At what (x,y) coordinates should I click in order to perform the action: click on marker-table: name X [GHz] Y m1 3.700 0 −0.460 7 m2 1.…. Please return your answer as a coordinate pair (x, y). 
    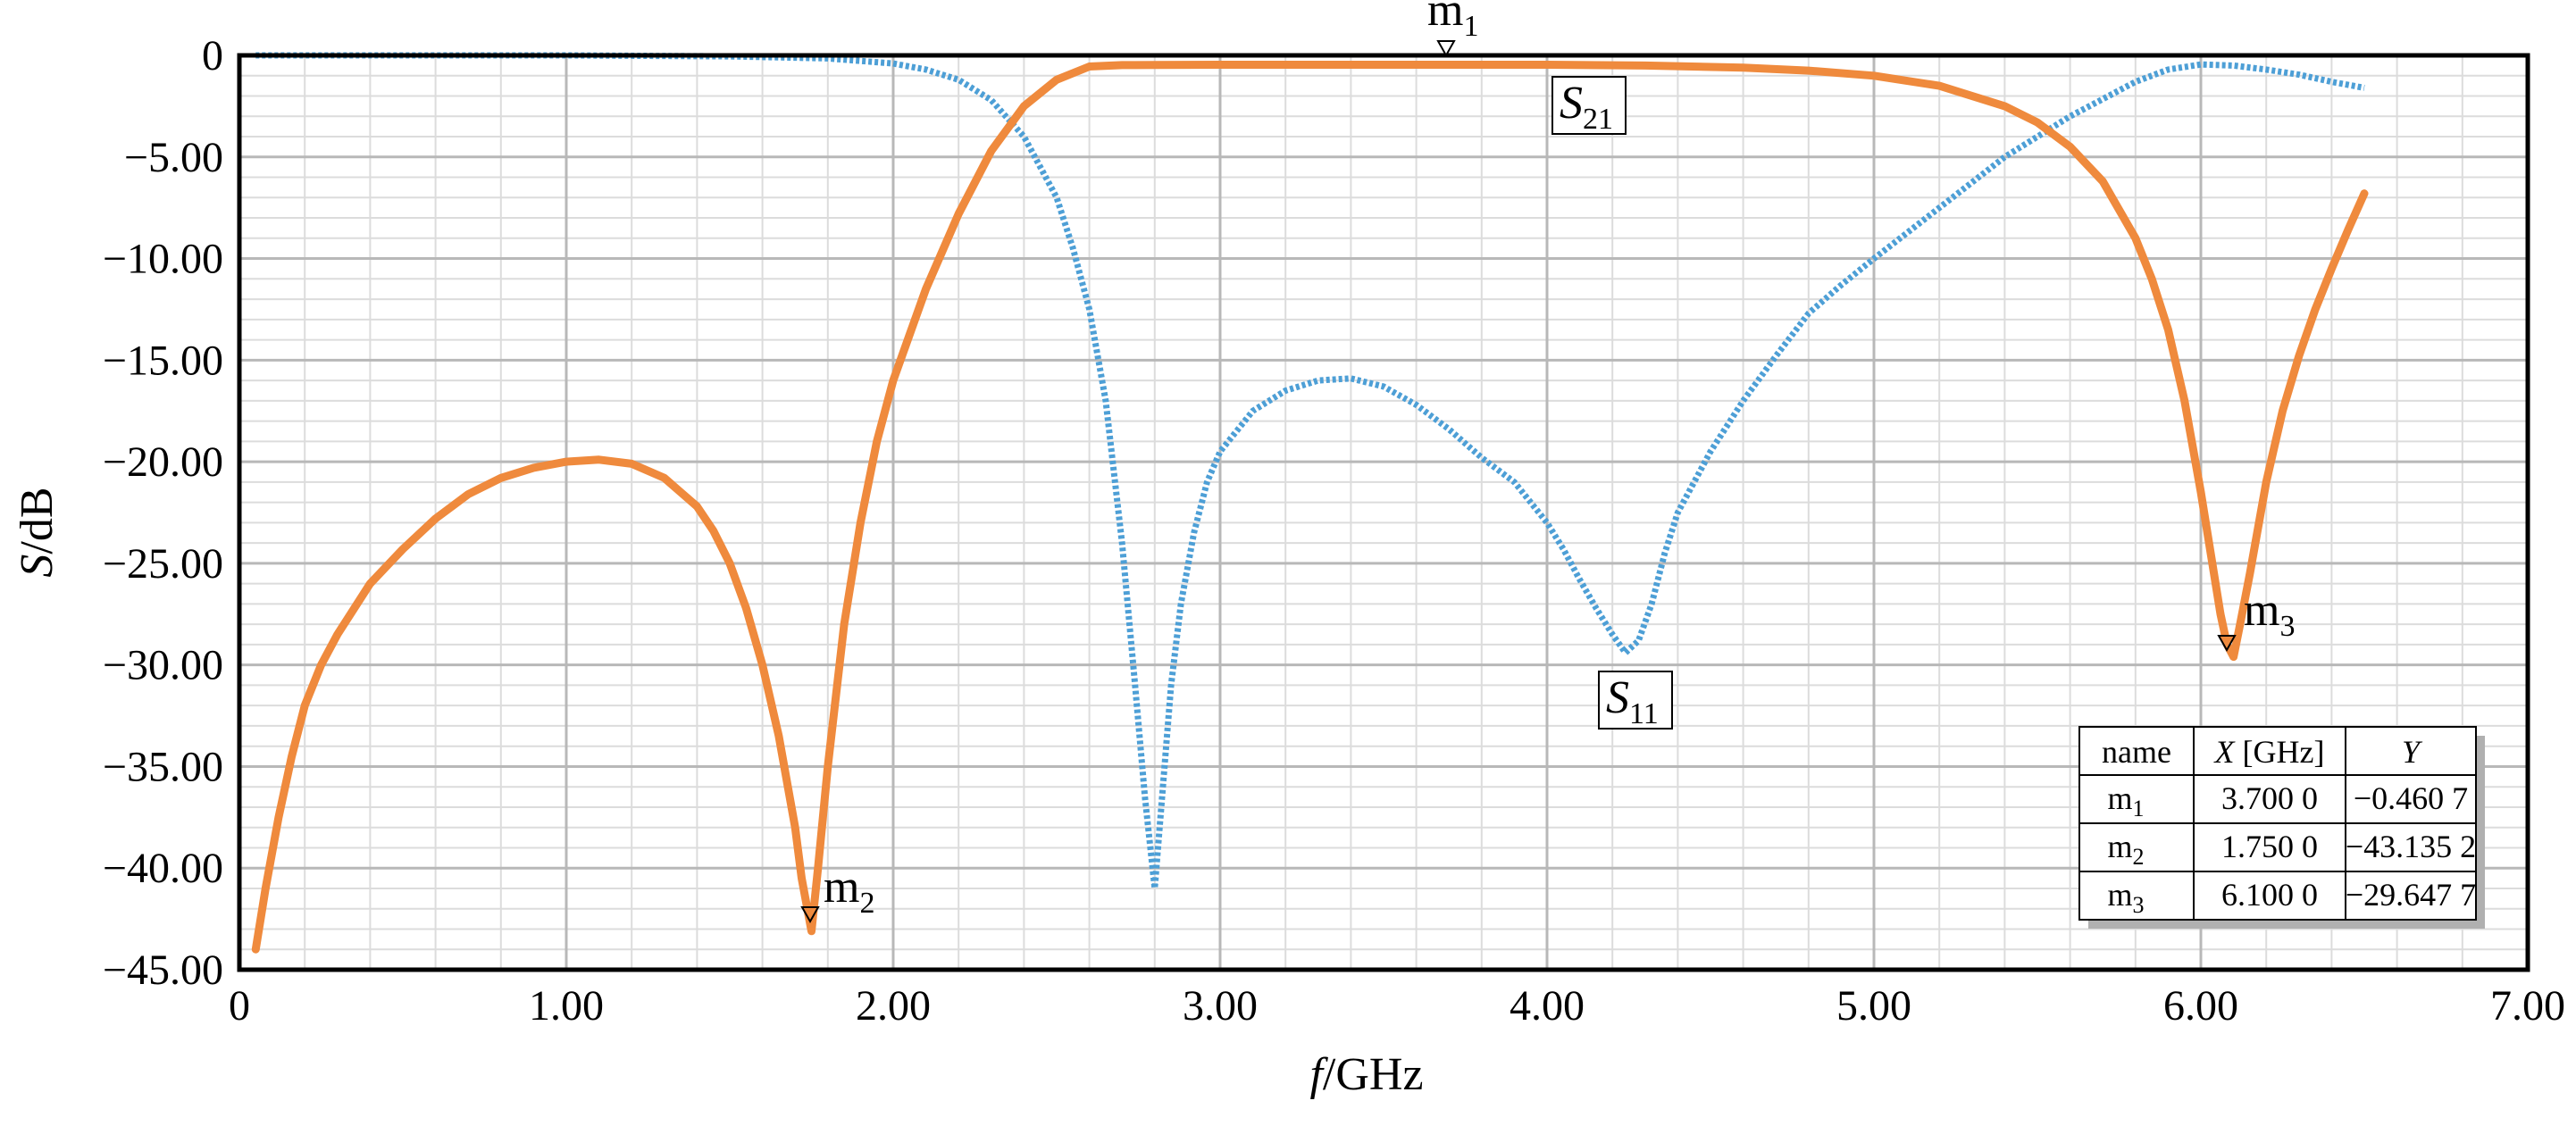
    Looking at the image, I should click on (2281, 827).